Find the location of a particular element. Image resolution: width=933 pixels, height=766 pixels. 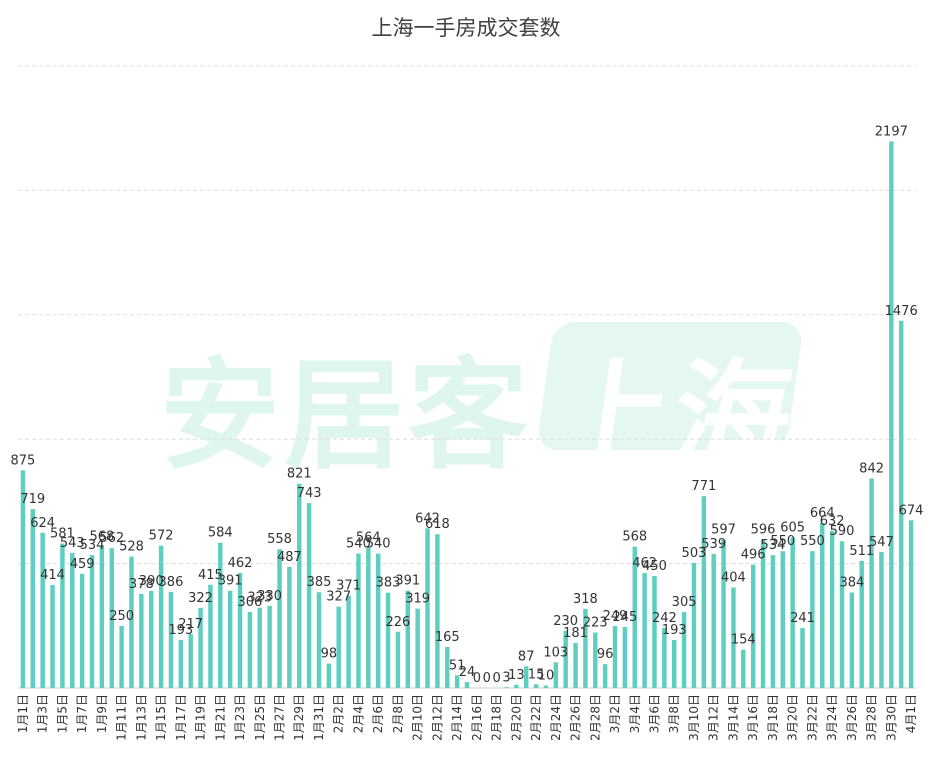

x-tick-label: 3月30日 is located at coordinates (891, 717).